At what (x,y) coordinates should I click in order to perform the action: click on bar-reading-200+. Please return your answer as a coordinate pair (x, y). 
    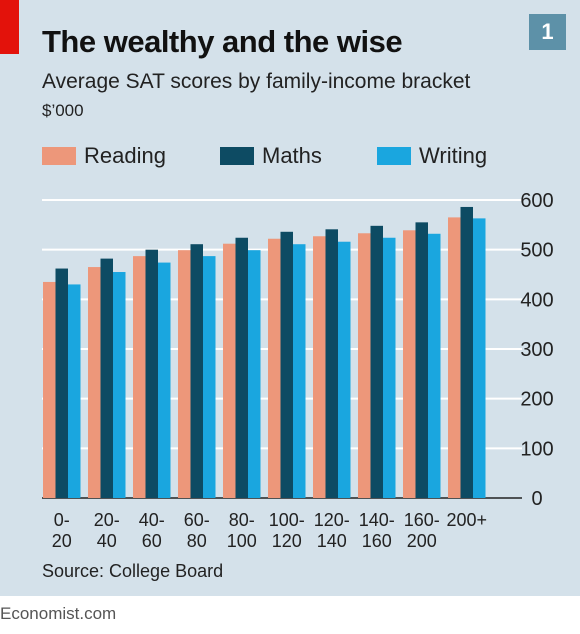
    Looking at the image, I should click on (454, 357).